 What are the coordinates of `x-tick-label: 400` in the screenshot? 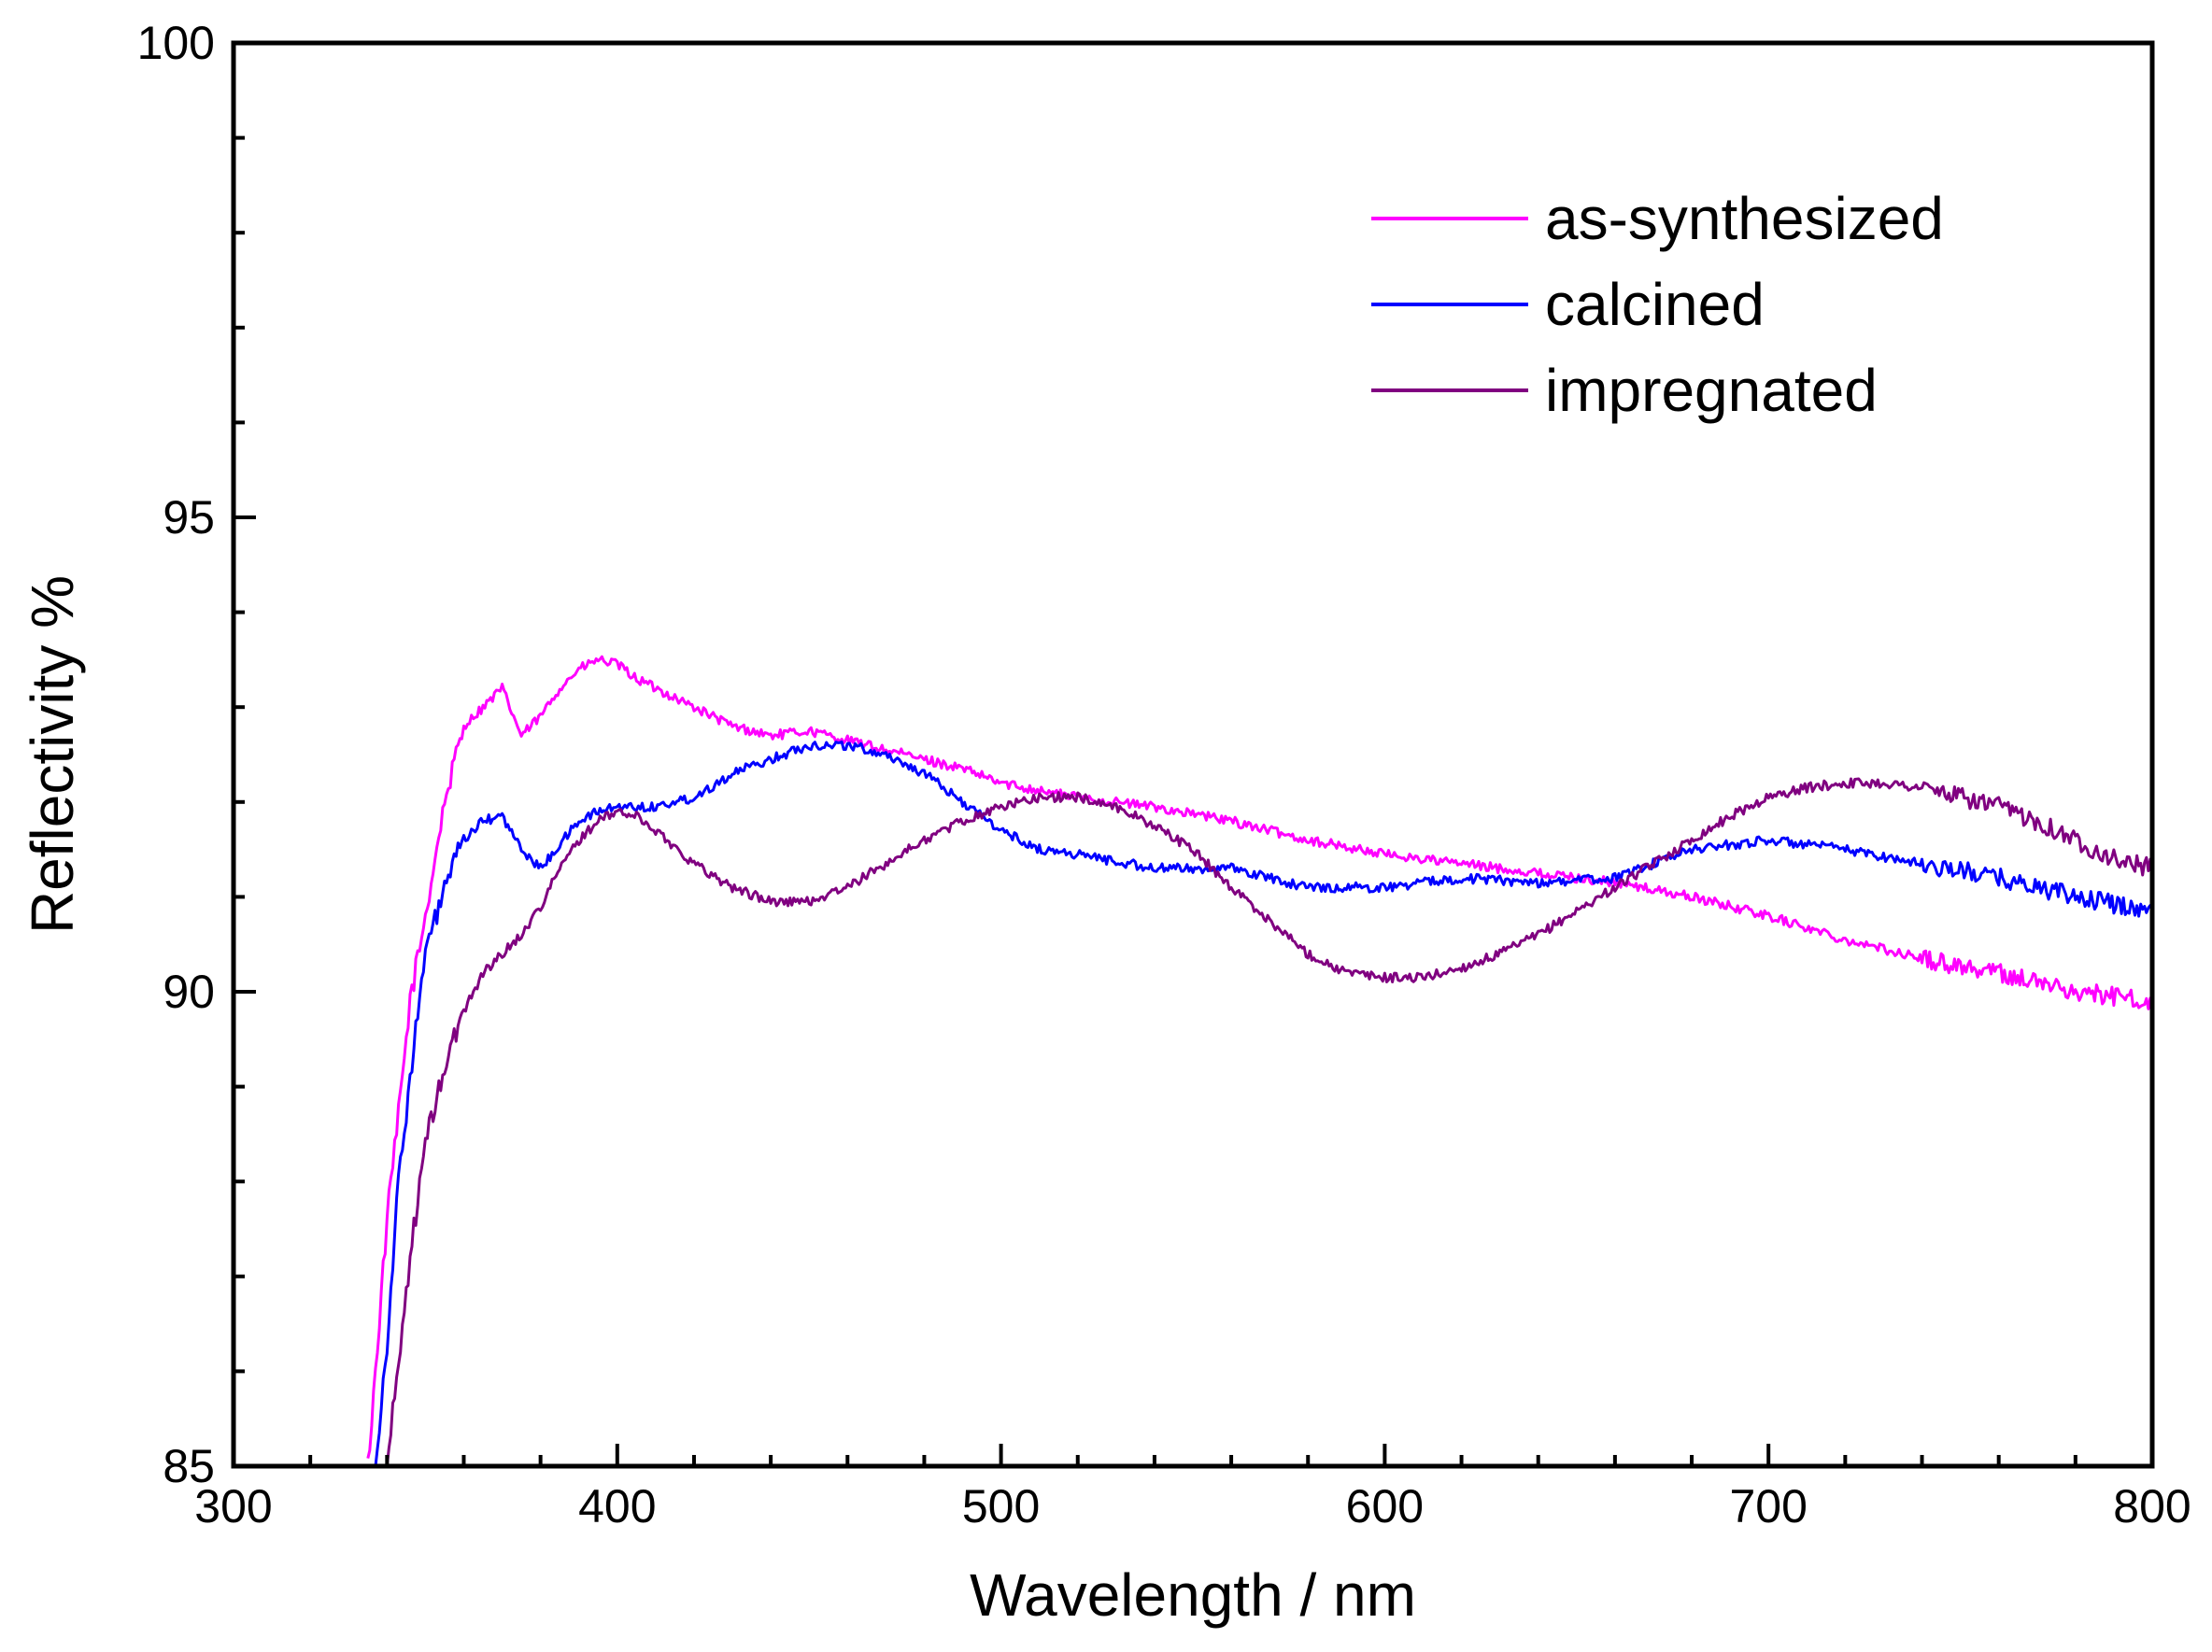 It's located at (617, 1506).